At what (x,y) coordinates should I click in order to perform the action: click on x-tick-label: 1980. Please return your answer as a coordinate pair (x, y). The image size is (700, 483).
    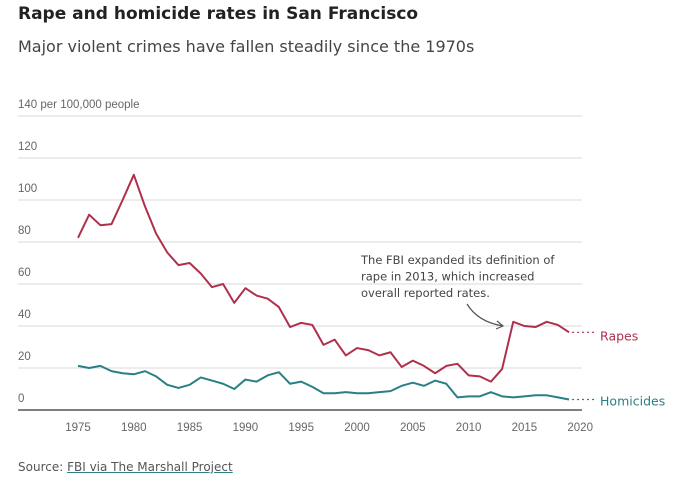
    Looking at the image, I should click on (134, 428).